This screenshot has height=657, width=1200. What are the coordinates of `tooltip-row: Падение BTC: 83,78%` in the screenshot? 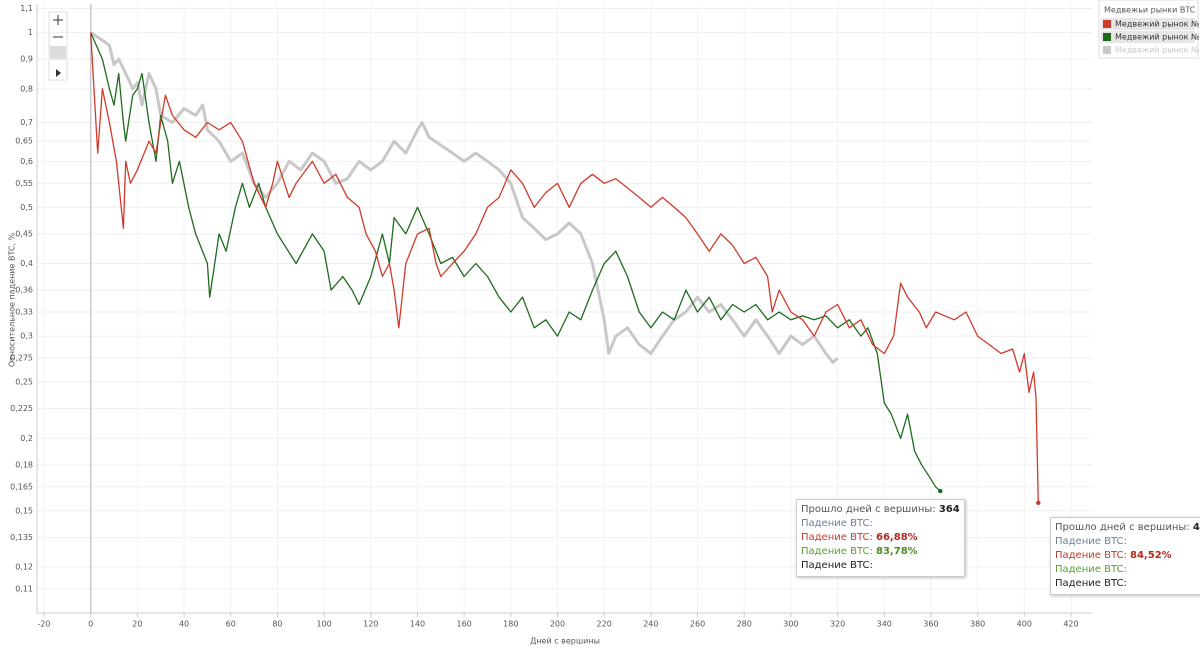 It's located at (880, 552).